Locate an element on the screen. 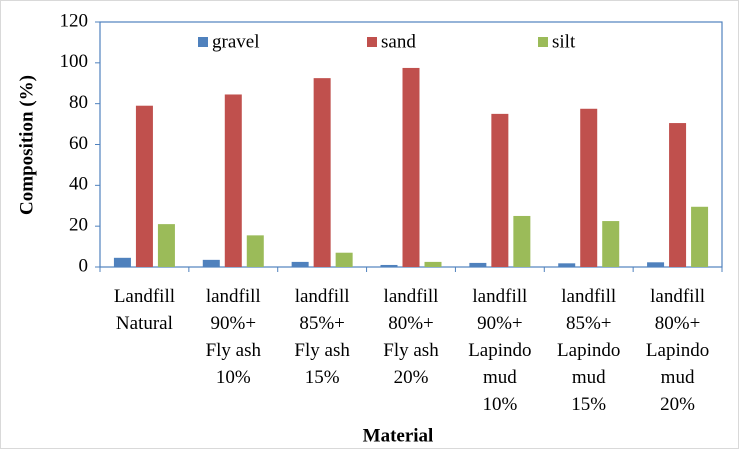 Image resolution: width=739 pixels, height=449 pixels. x-tick-label: landfill 80%+ Lapindo mud 20% is located at coordinates (677, 350).